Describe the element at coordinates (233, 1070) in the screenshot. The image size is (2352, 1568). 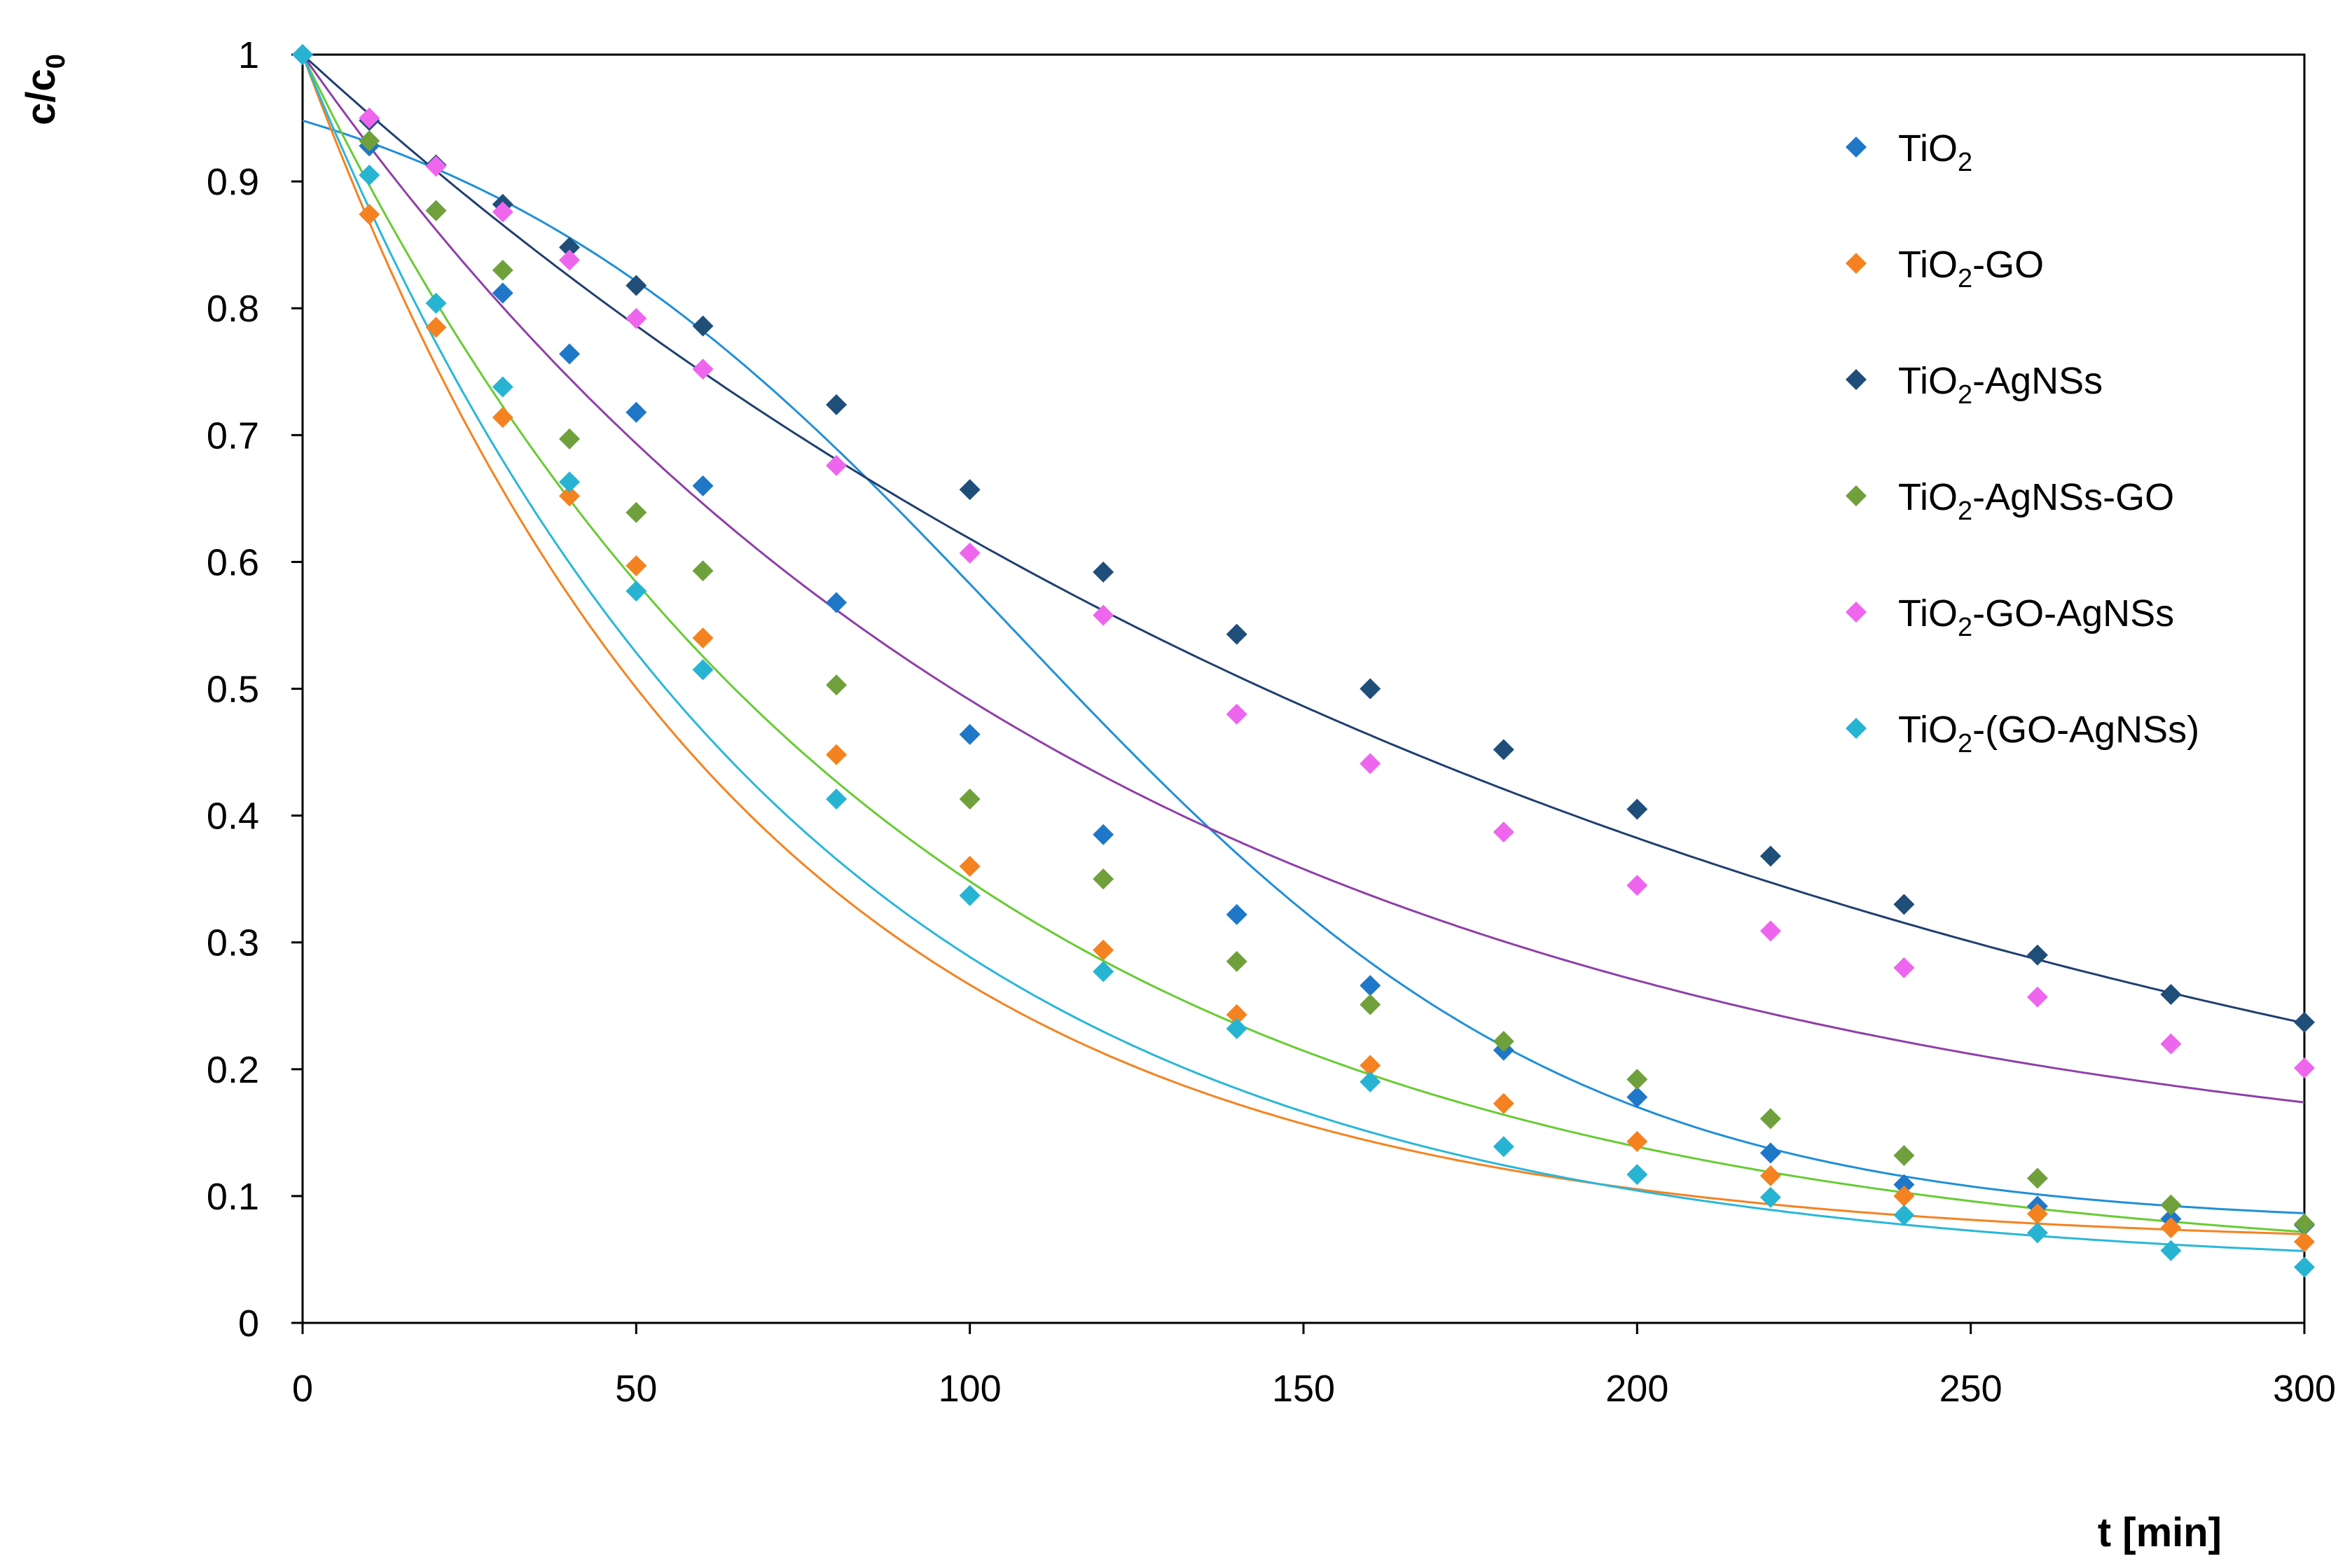
I see `y-tick-label: 0.2` at that location.